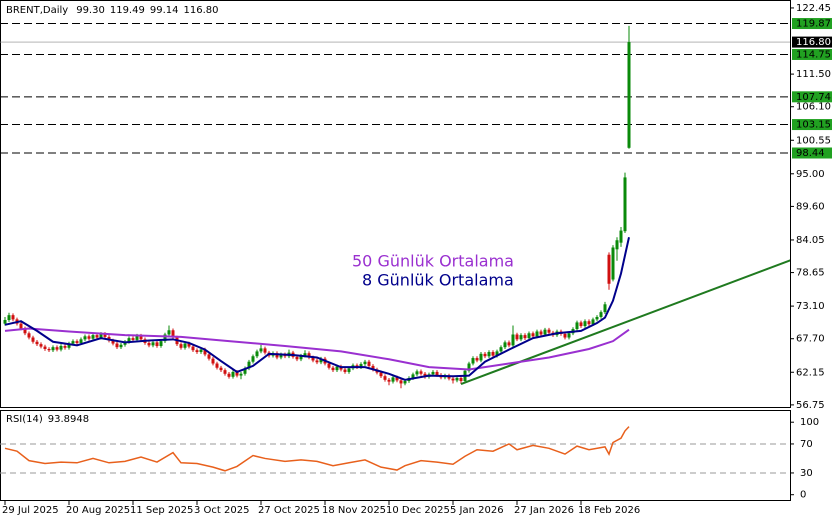  I want to click on level-label: 103.15, so click(813, 125).